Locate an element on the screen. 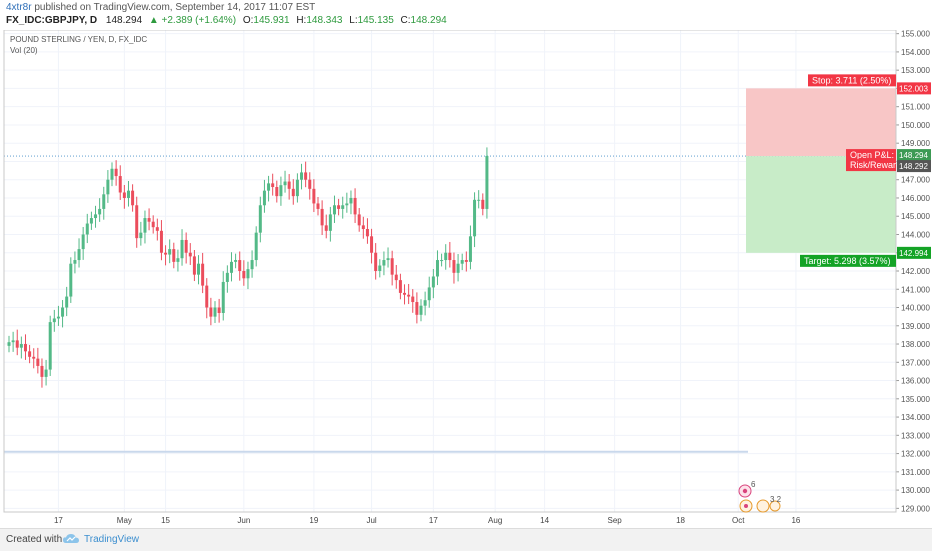  x-tick-label: 18 is located at coordinates (680, 520).